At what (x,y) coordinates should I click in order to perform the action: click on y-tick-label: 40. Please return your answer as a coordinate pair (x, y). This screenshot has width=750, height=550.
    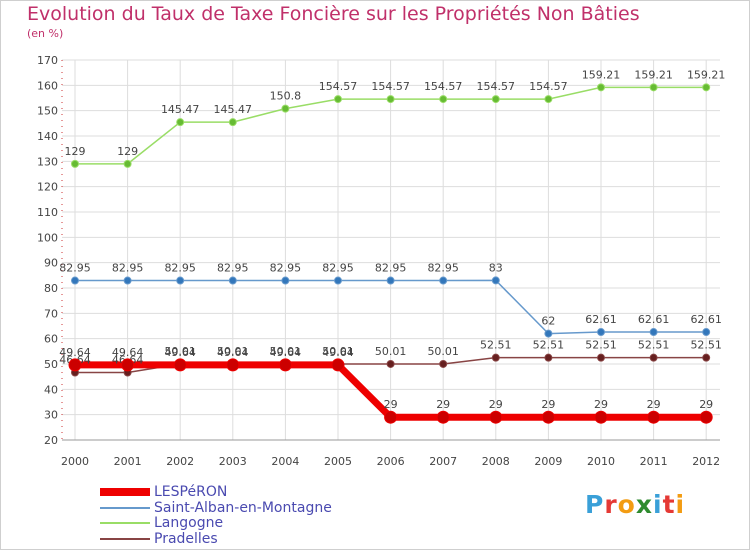
    Looking at the image, I should click on (51, 389).